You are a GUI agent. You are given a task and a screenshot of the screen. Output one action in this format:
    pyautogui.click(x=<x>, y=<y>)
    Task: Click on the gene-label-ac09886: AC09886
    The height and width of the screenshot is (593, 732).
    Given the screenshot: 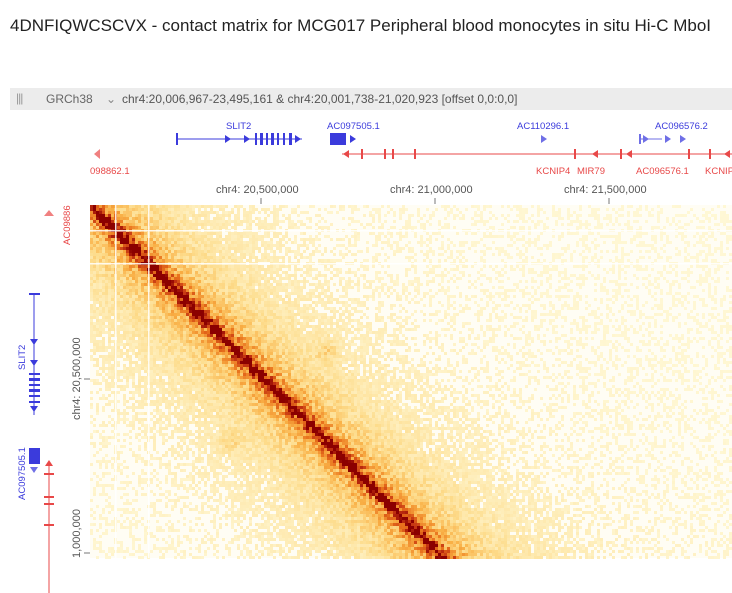 What is the action you would take?
    pyautogui.click(x=67, y=225)
    